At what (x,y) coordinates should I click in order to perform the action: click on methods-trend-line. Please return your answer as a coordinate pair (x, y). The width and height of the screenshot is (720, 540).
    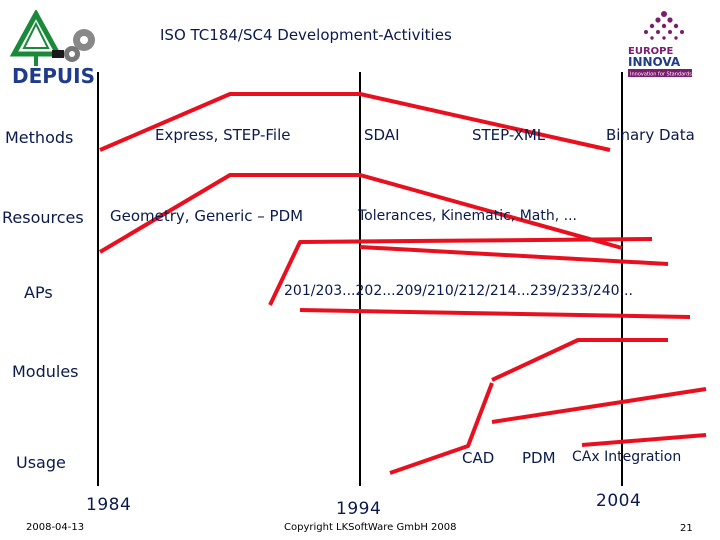
    Looking at the image, I should click on (355, 122).